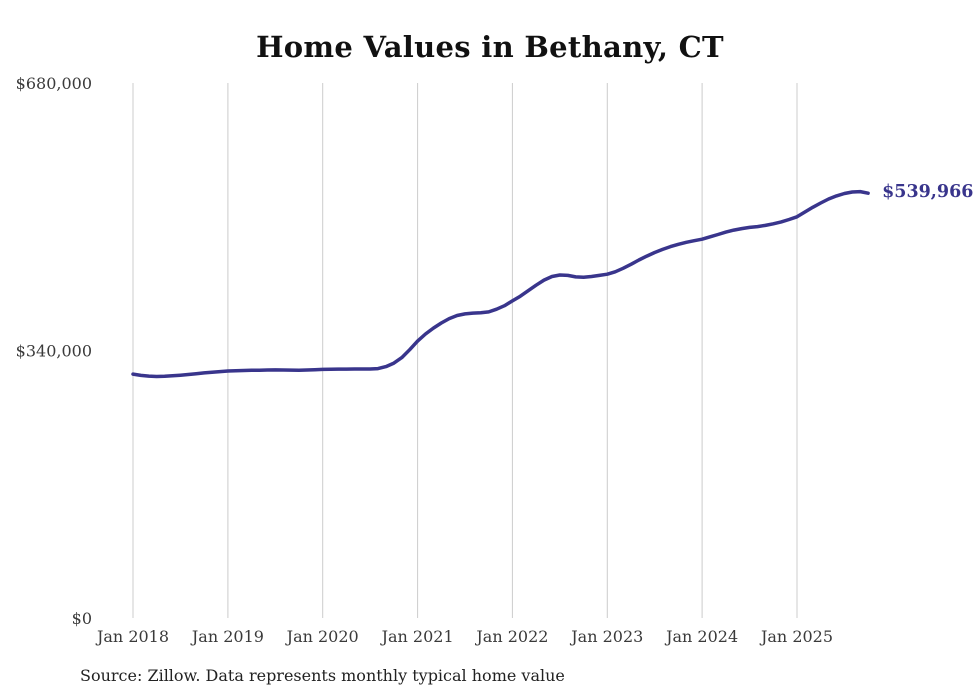  Describe the element at coordinates (490, 47) in the screenshot. I see `chart-title: Home Values in Bethany, CT` at that location.